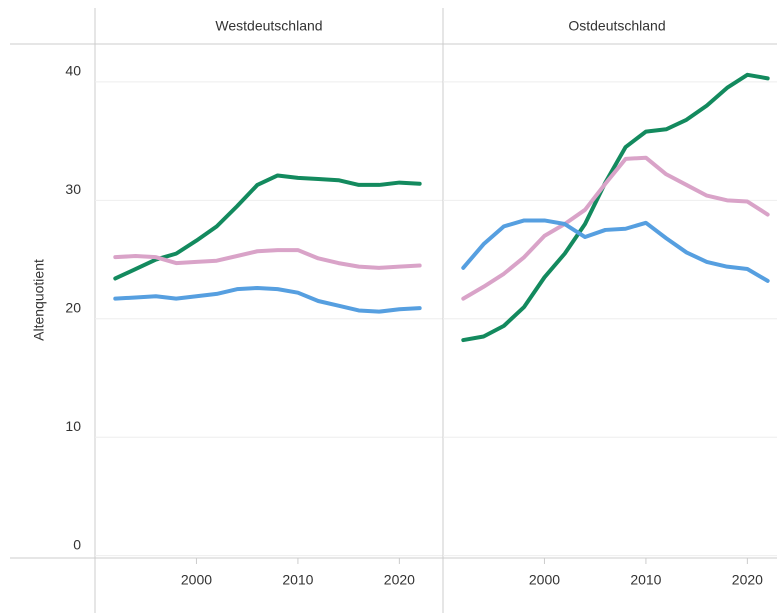  Describe the element at coordinates (268, 26) in the screenshot. I see `panel-title: Westdeutschland` at that location.